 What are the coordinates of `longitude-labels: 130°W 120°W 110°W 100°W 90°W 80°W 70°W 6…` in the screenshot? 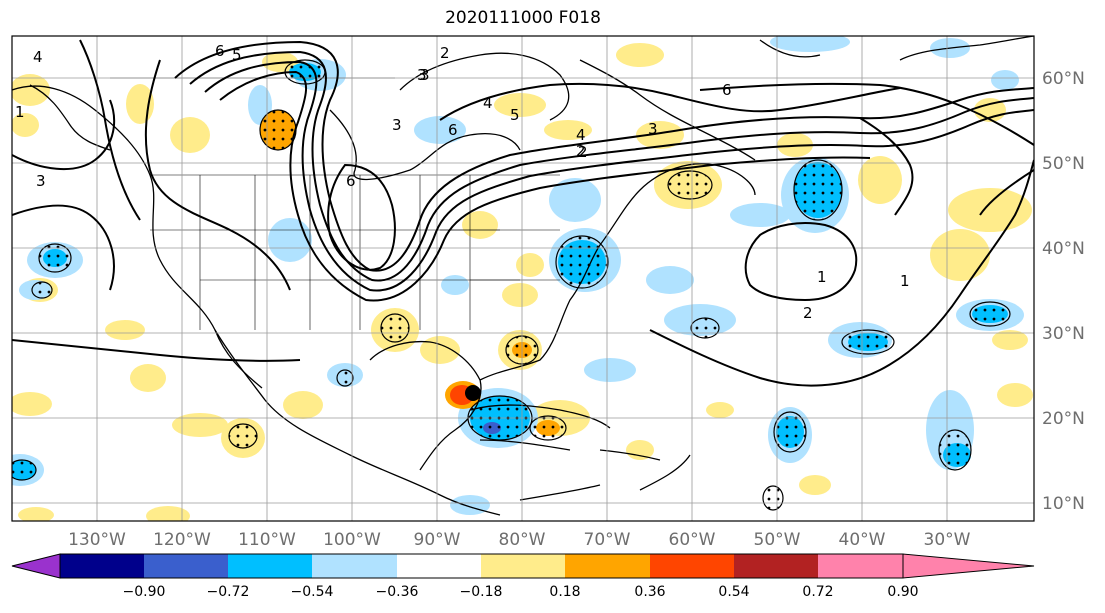 It's located at (519, 540).